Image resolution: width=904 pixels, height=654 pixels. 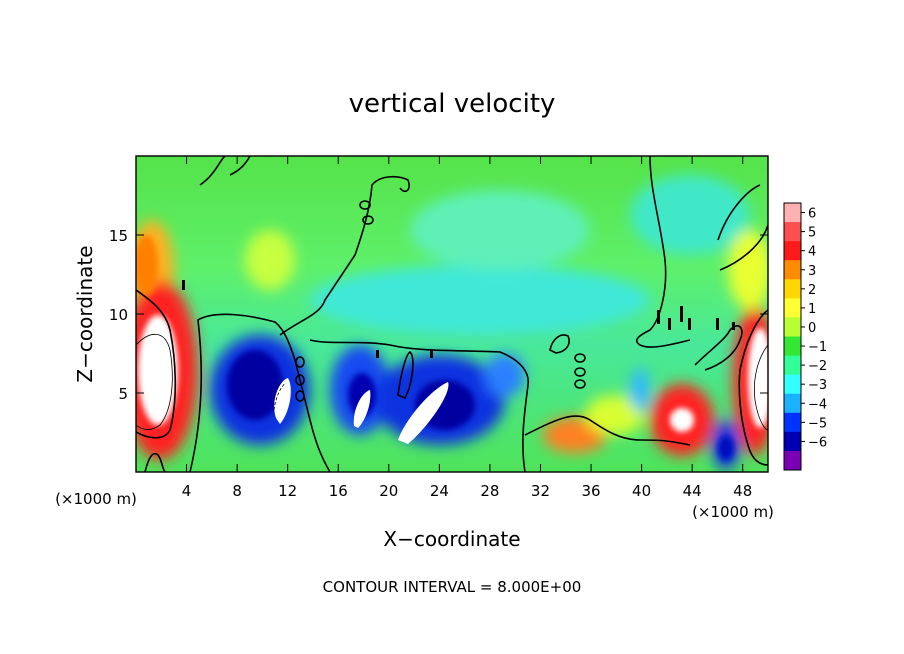 I want to click on x-tick-label: 20, so click(x=388, y=491).